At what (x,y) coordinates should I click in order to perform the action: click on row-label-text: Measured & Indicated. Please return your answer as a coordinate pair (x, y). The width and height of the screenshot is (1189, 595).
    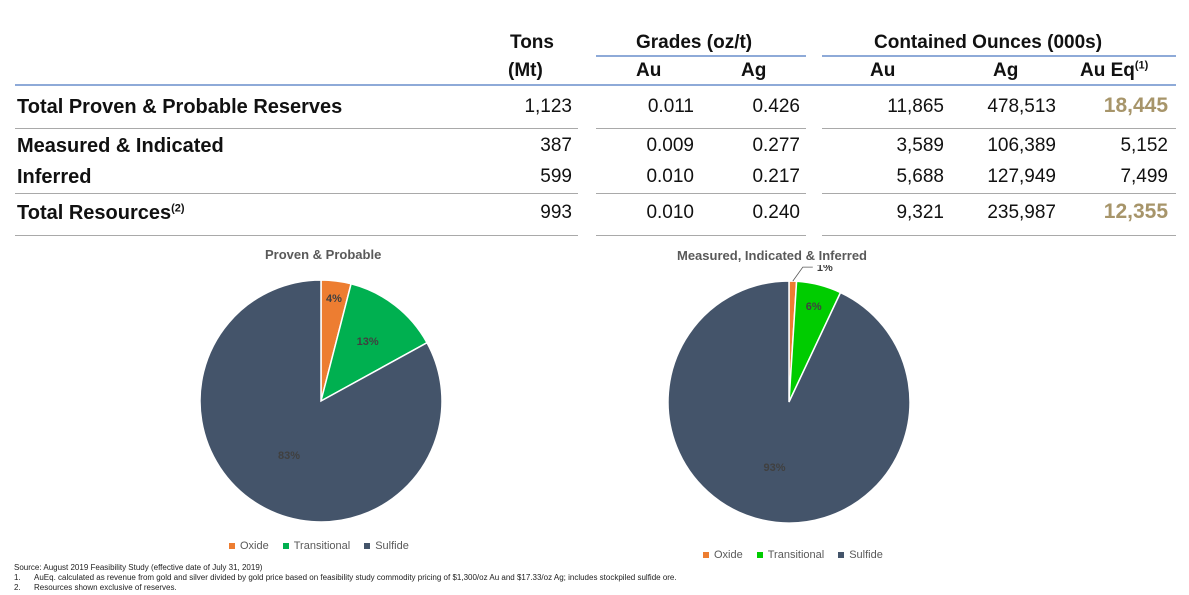
    Looking at the image, I should click on (120, 146).